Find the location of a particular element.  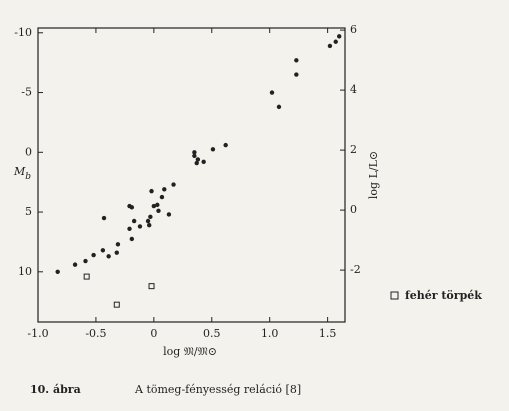

y2-tick-label: 4 is located at coordinates (353, 89).